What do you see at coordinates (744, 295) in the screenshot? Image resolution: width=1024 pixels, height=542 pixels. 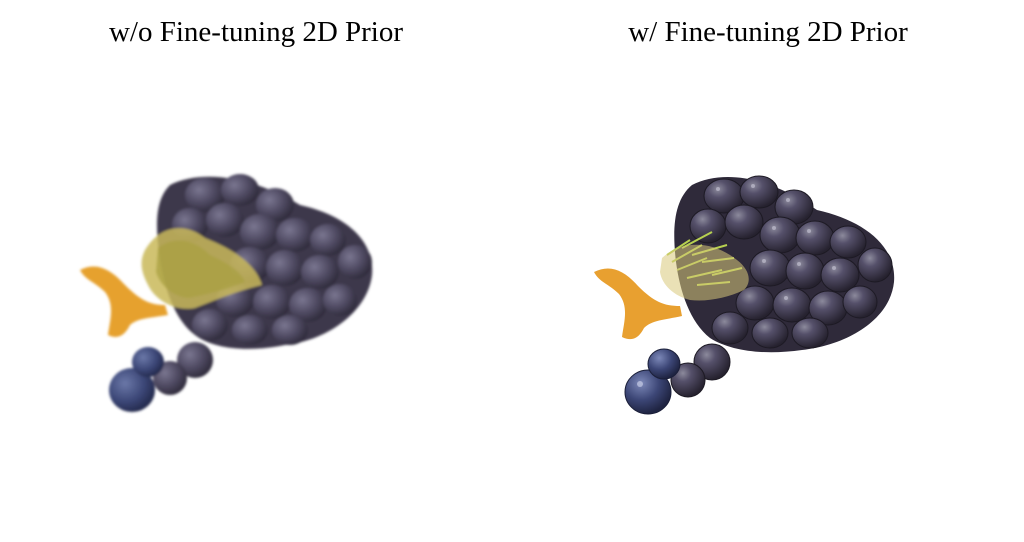 I see `grape-render-with-finetuning` at bounding box center [744, 295].